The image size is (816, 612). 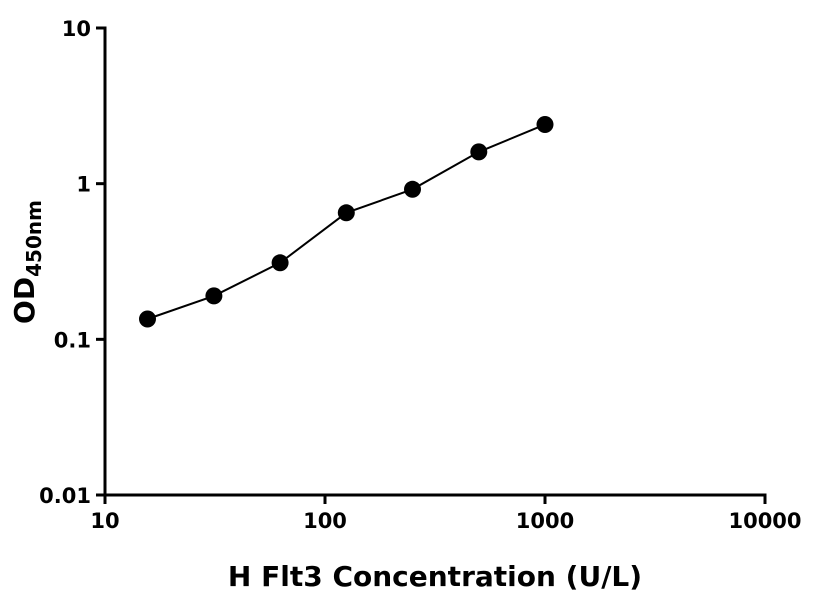 What do you see at coordinates (764, 521) in the screenshot?
I see `x-tick-label: 10000` at bounding box center [764, 521].